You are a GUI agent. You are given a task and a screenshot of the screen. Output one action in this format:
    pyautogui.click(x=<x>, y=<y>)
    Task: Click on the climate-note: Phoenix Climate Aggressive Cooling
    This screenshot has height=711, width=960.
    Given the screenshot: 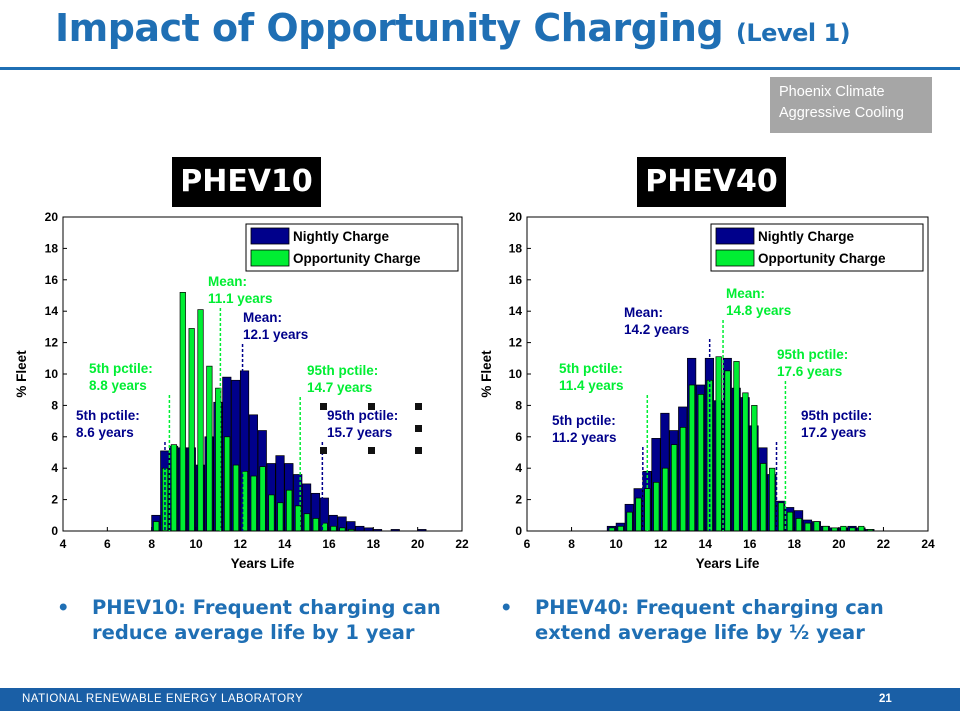 What is the action you would take?
    pyautogui.click(x=851, y=105)
    